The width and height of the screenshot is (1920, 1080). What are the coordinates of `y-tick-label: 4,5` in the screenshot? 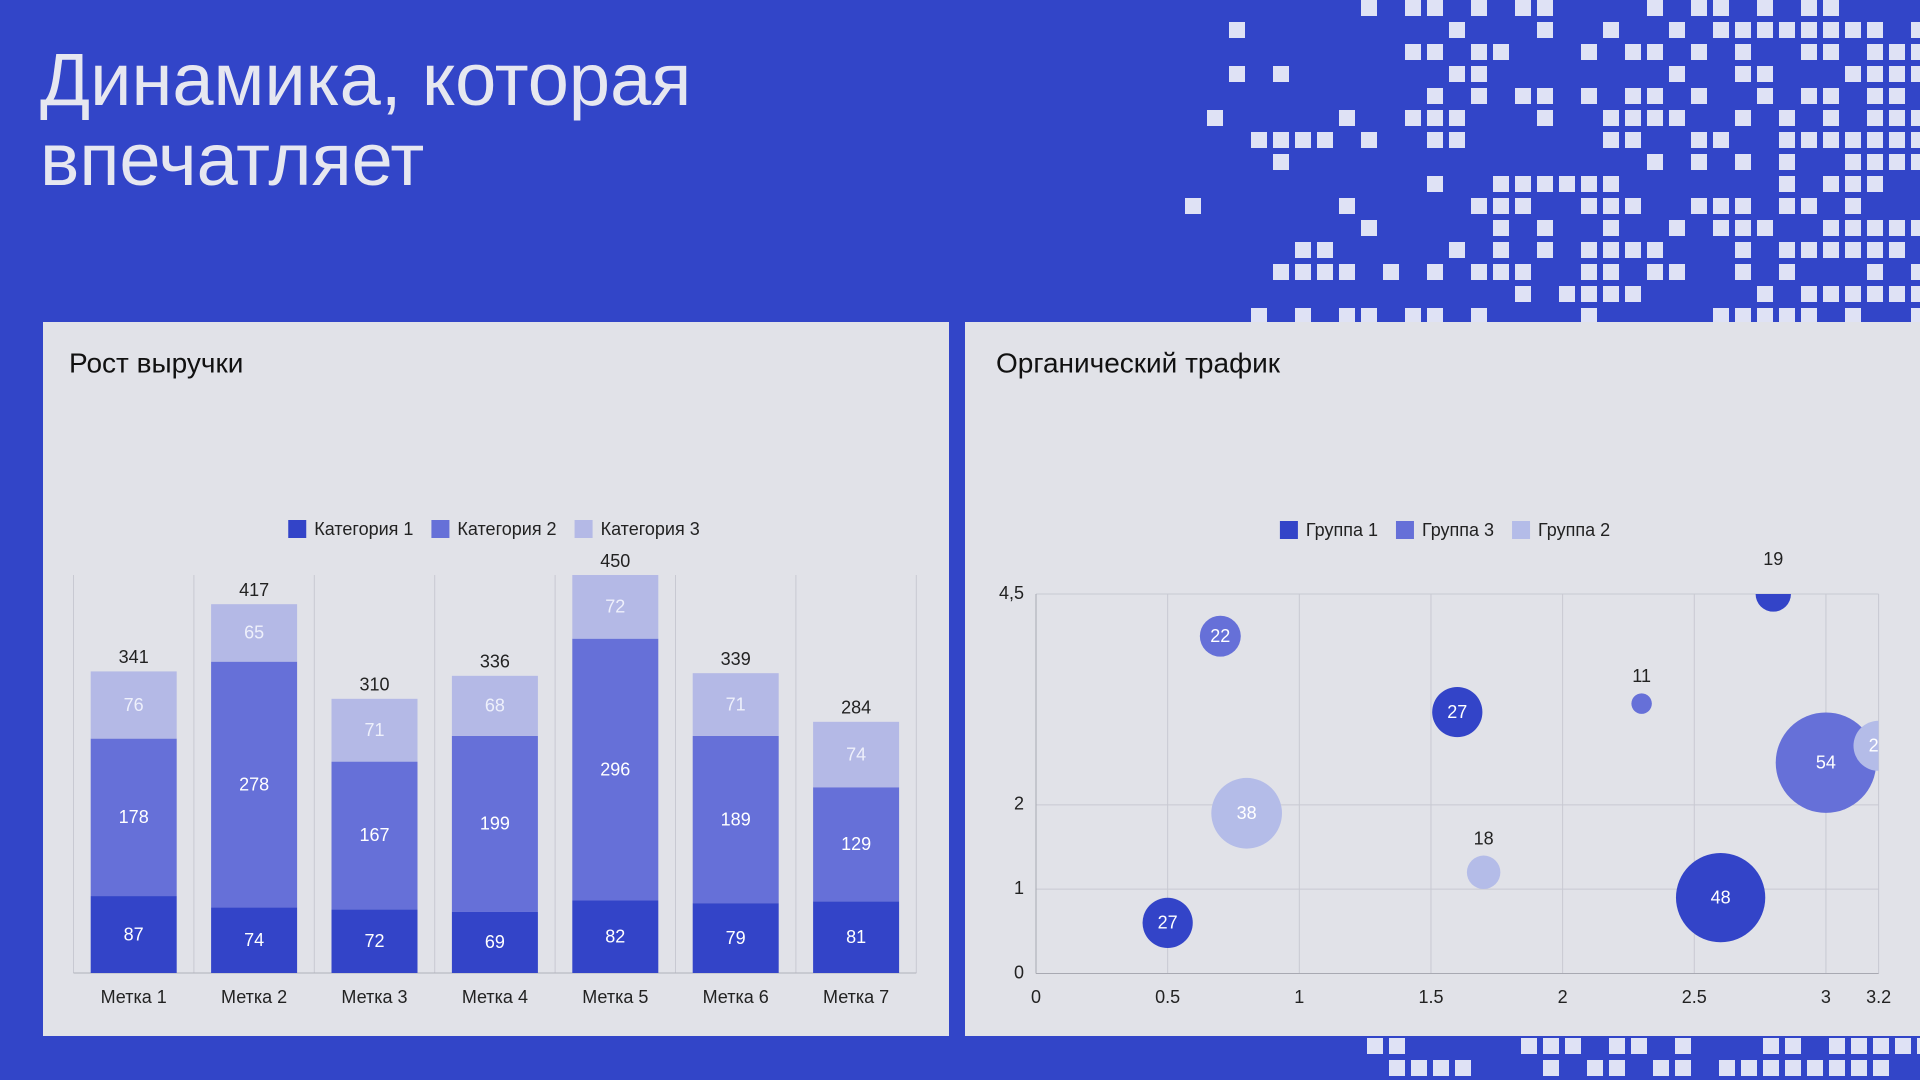 It's located at (1011, 593).